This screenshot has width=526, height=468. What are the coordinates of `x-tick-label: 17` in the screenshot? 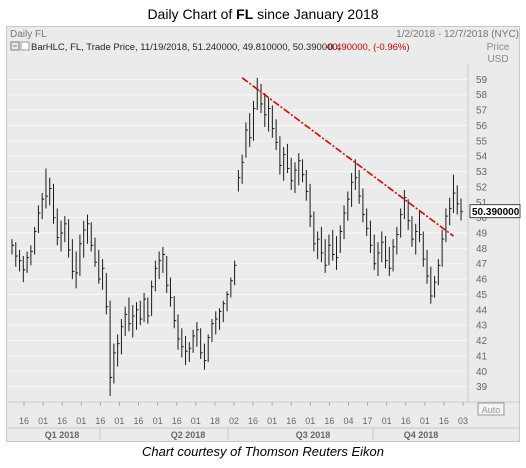 It's located at (368, 421).